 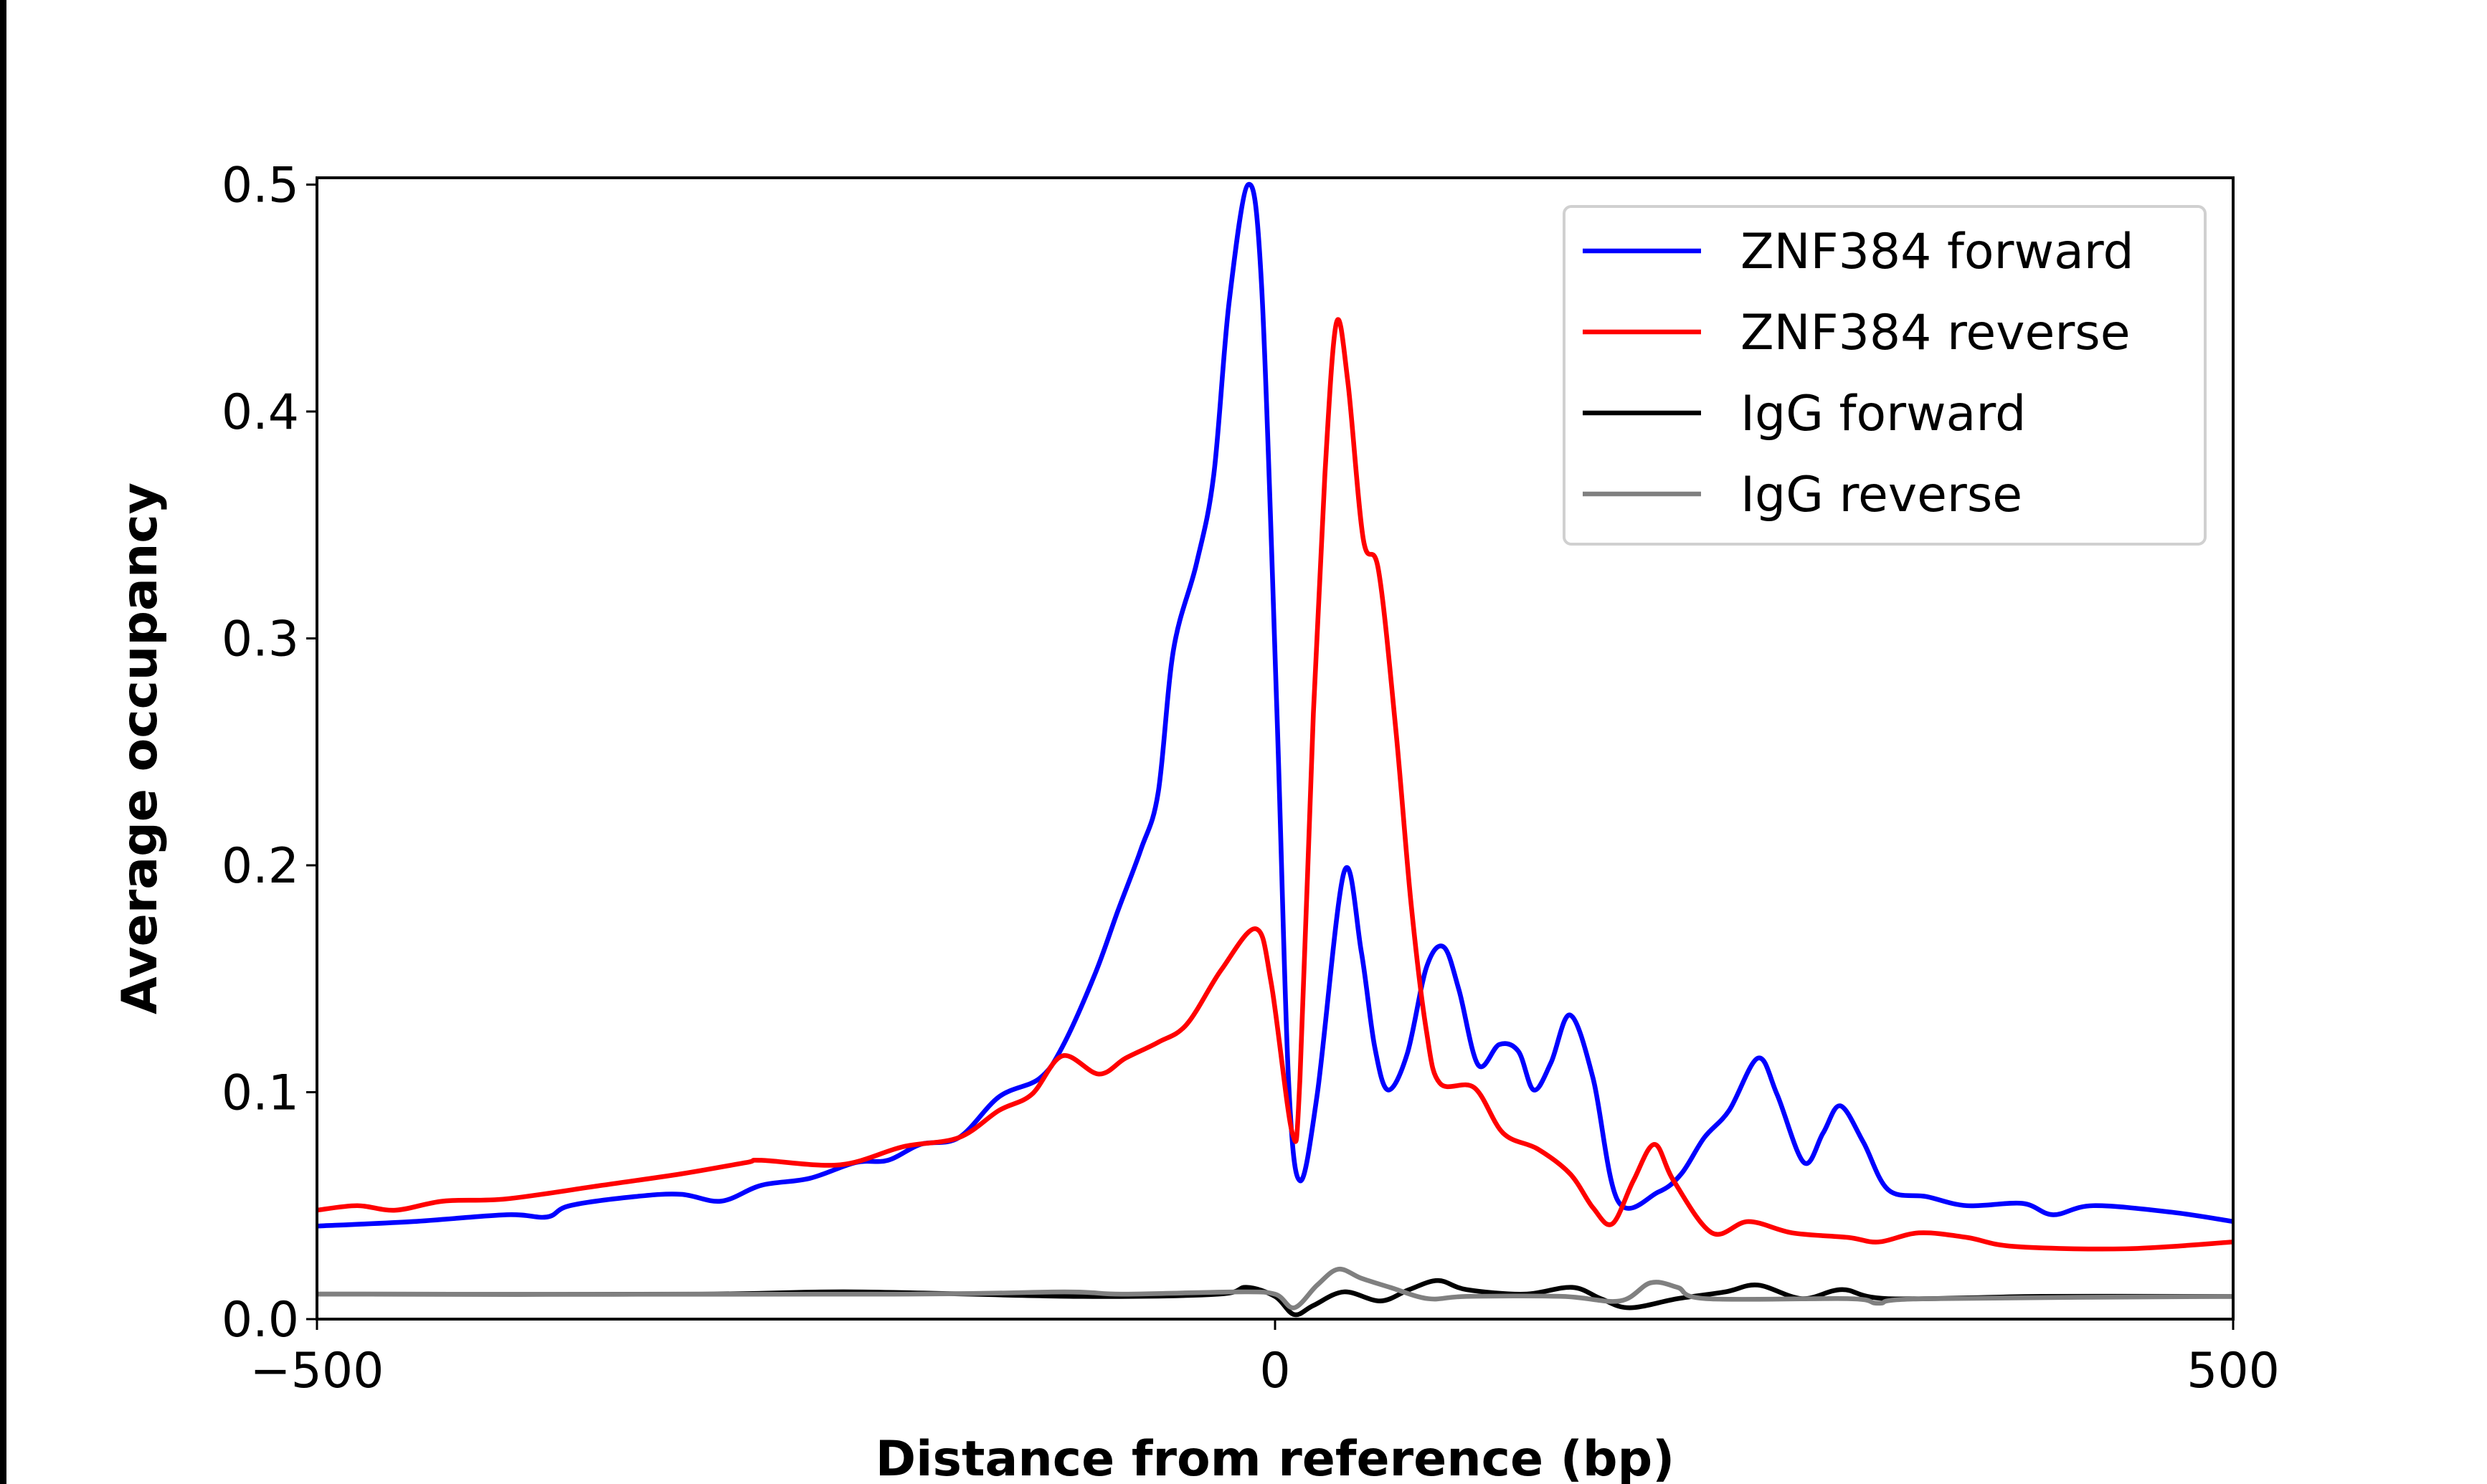 I want to click on y-tick-label: 0.4, so click(x=260, y=413).